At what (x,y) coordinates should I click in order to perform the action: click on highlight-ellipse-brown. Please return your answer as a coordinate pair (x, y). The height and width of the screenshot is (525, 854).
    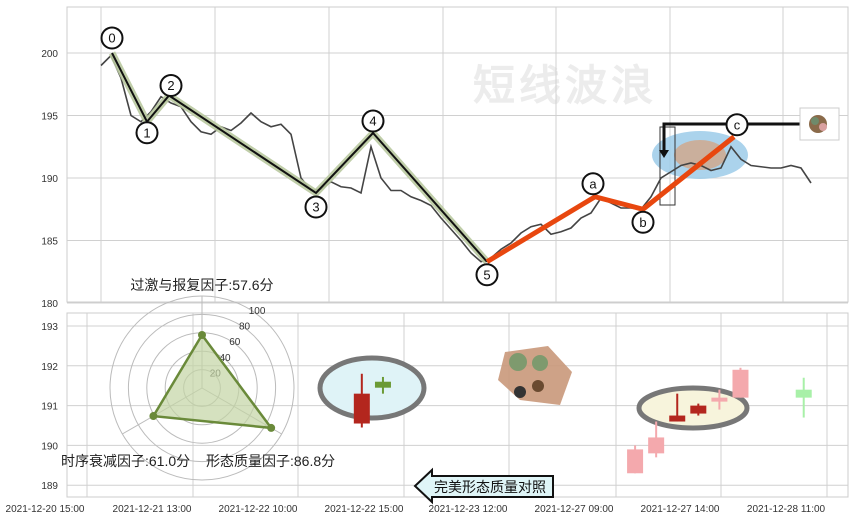
    Looking at the image, I should click on (700, 155).